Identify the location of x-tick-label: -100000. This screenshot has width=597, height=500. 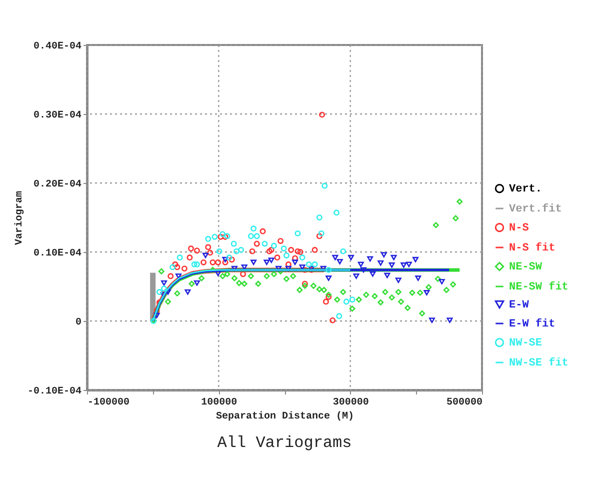
(109, 403).